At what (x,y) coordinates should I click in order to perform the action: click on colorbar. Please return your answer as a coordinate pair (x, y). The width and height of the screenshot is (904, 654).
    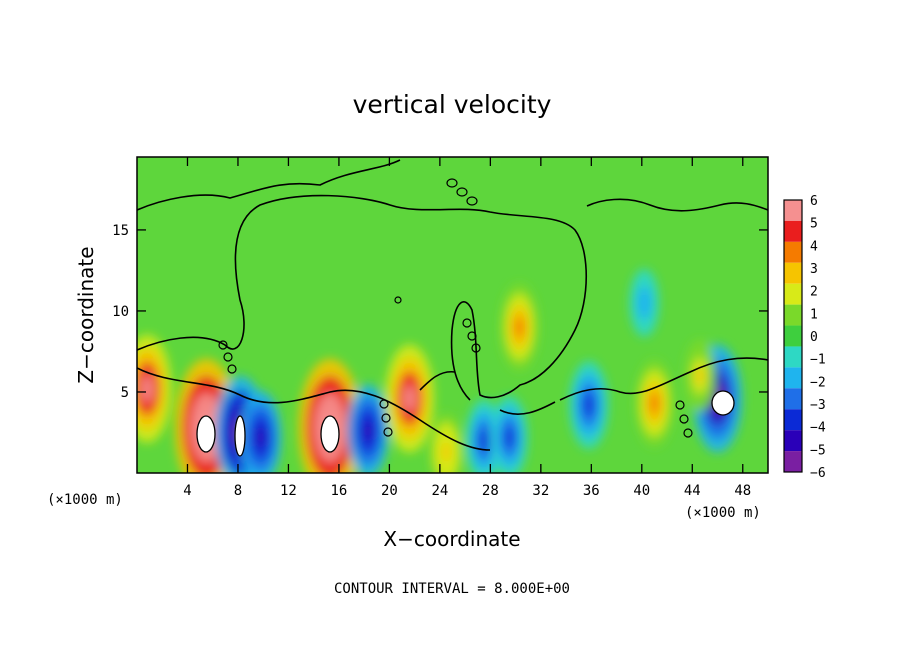
    Looking at the image, I should click on (793, 336).